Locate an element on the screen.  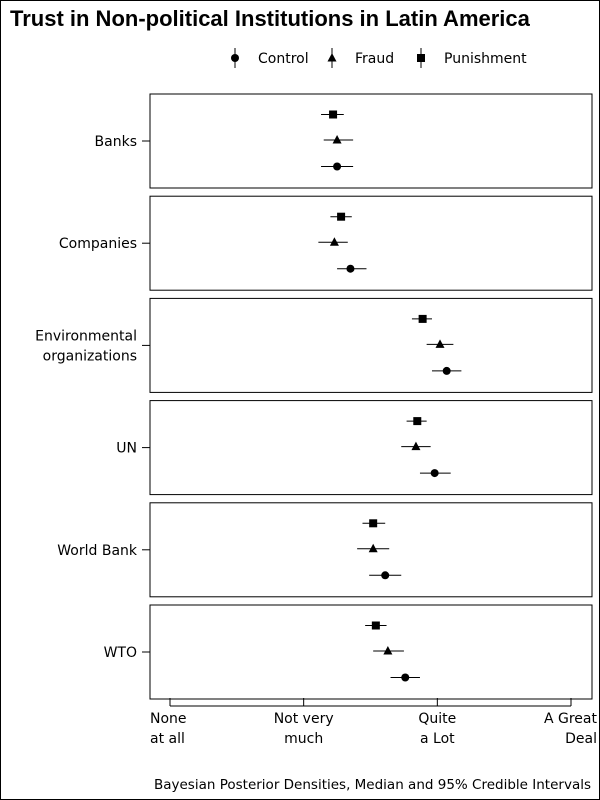
legend-marker-control is located at coordinates (235, 58).